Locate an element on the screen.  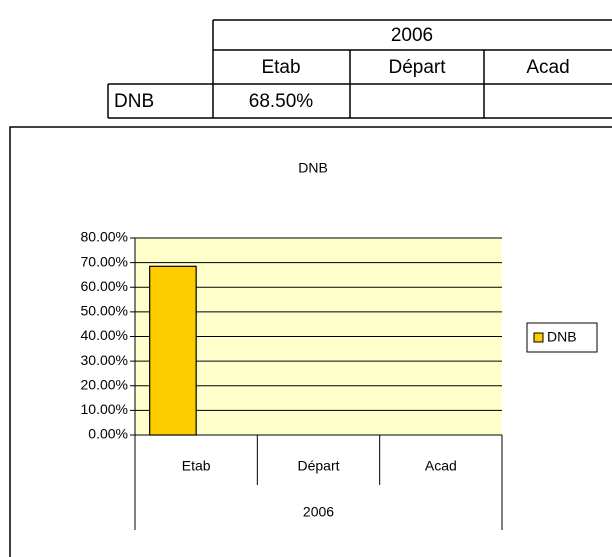
x-tick-label: Acad is located at coordinates (441, 466).